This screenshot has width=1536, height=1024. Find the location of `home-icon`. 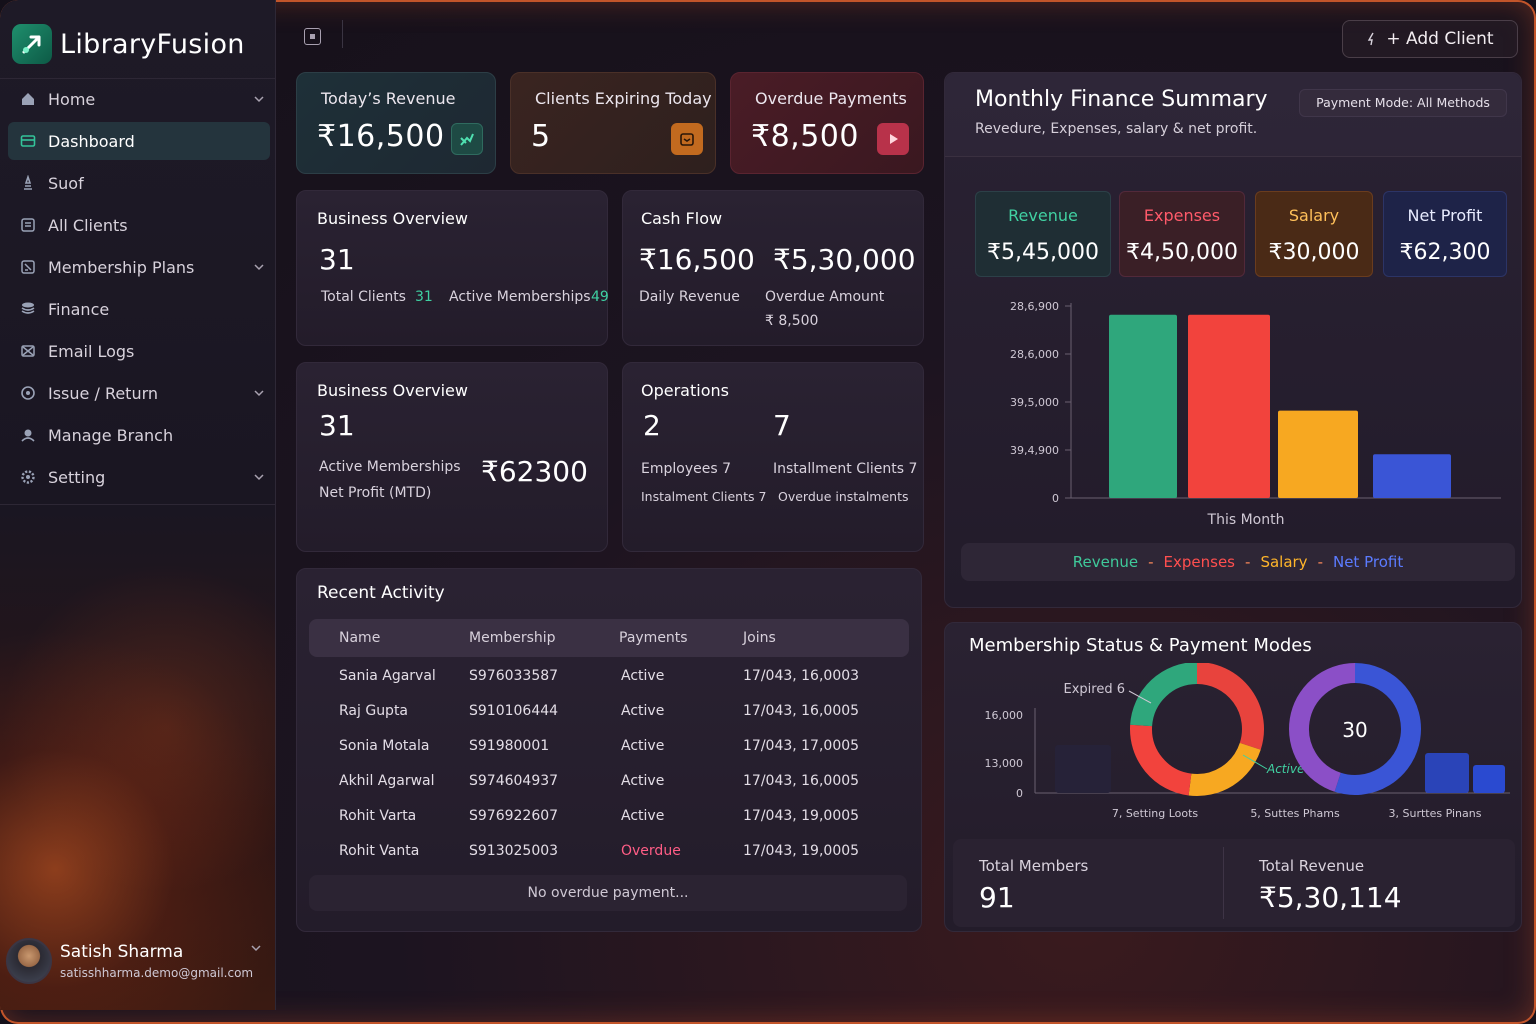

home-icon is located at coordinates (28, 99).